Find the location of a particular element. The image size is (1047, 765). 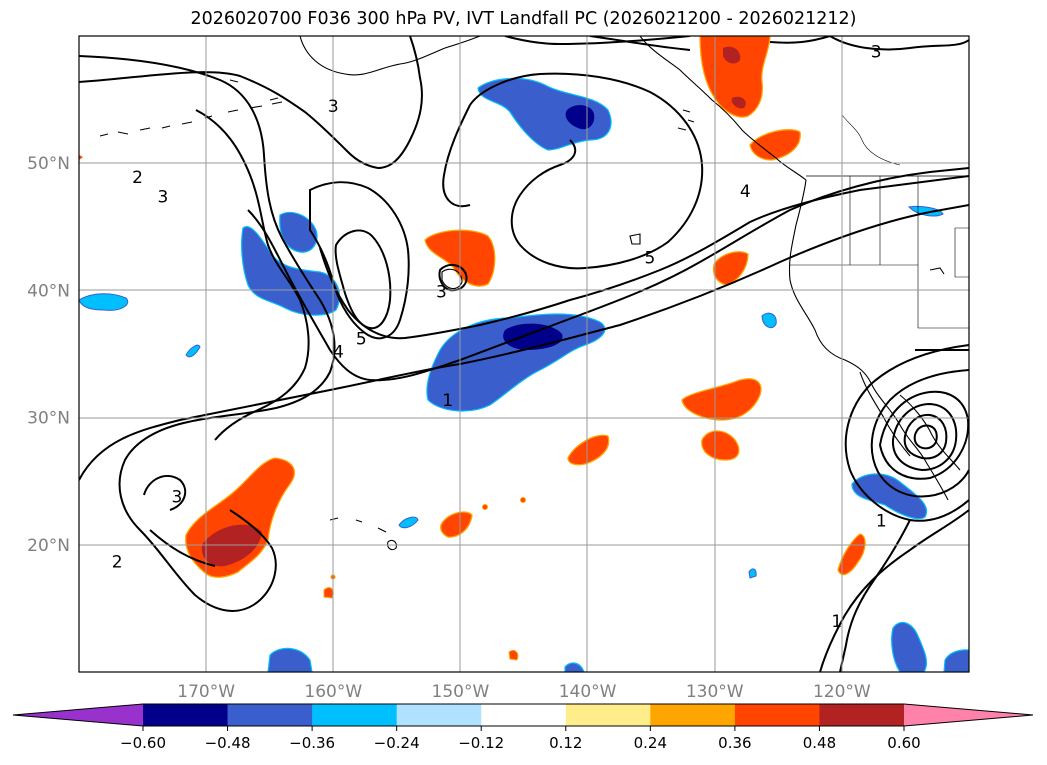

coastline-gulf-calif is located at coordinates (930, 432).